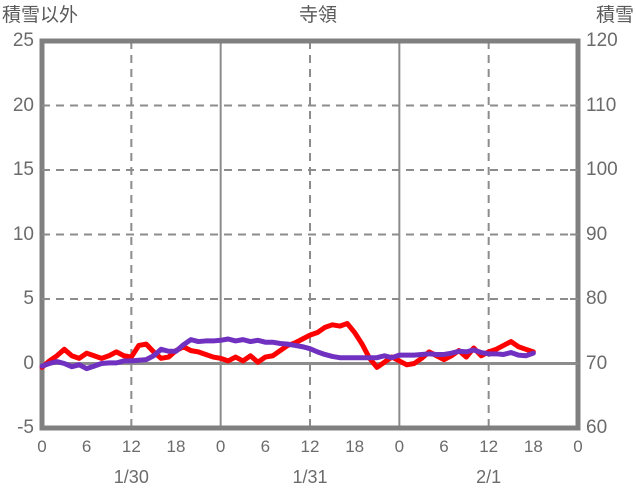 This screenshot has height=501, width=636. What do you see at coordinates (602, 40) in the screenshot?
I see `right-y-tick-label: 120` at bounding box center [602, 40].